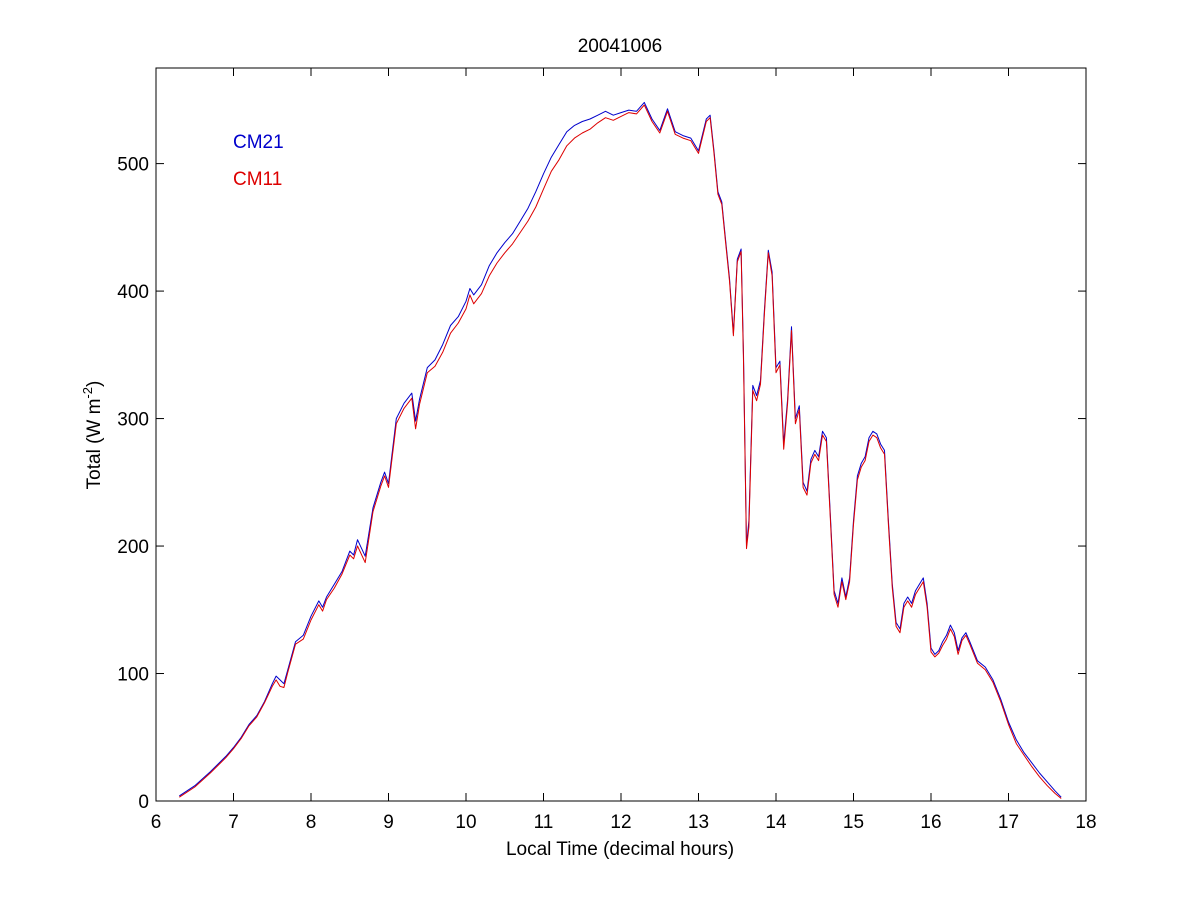  I want to click on legend-entry-cm21: CM21, so click(258, 142).